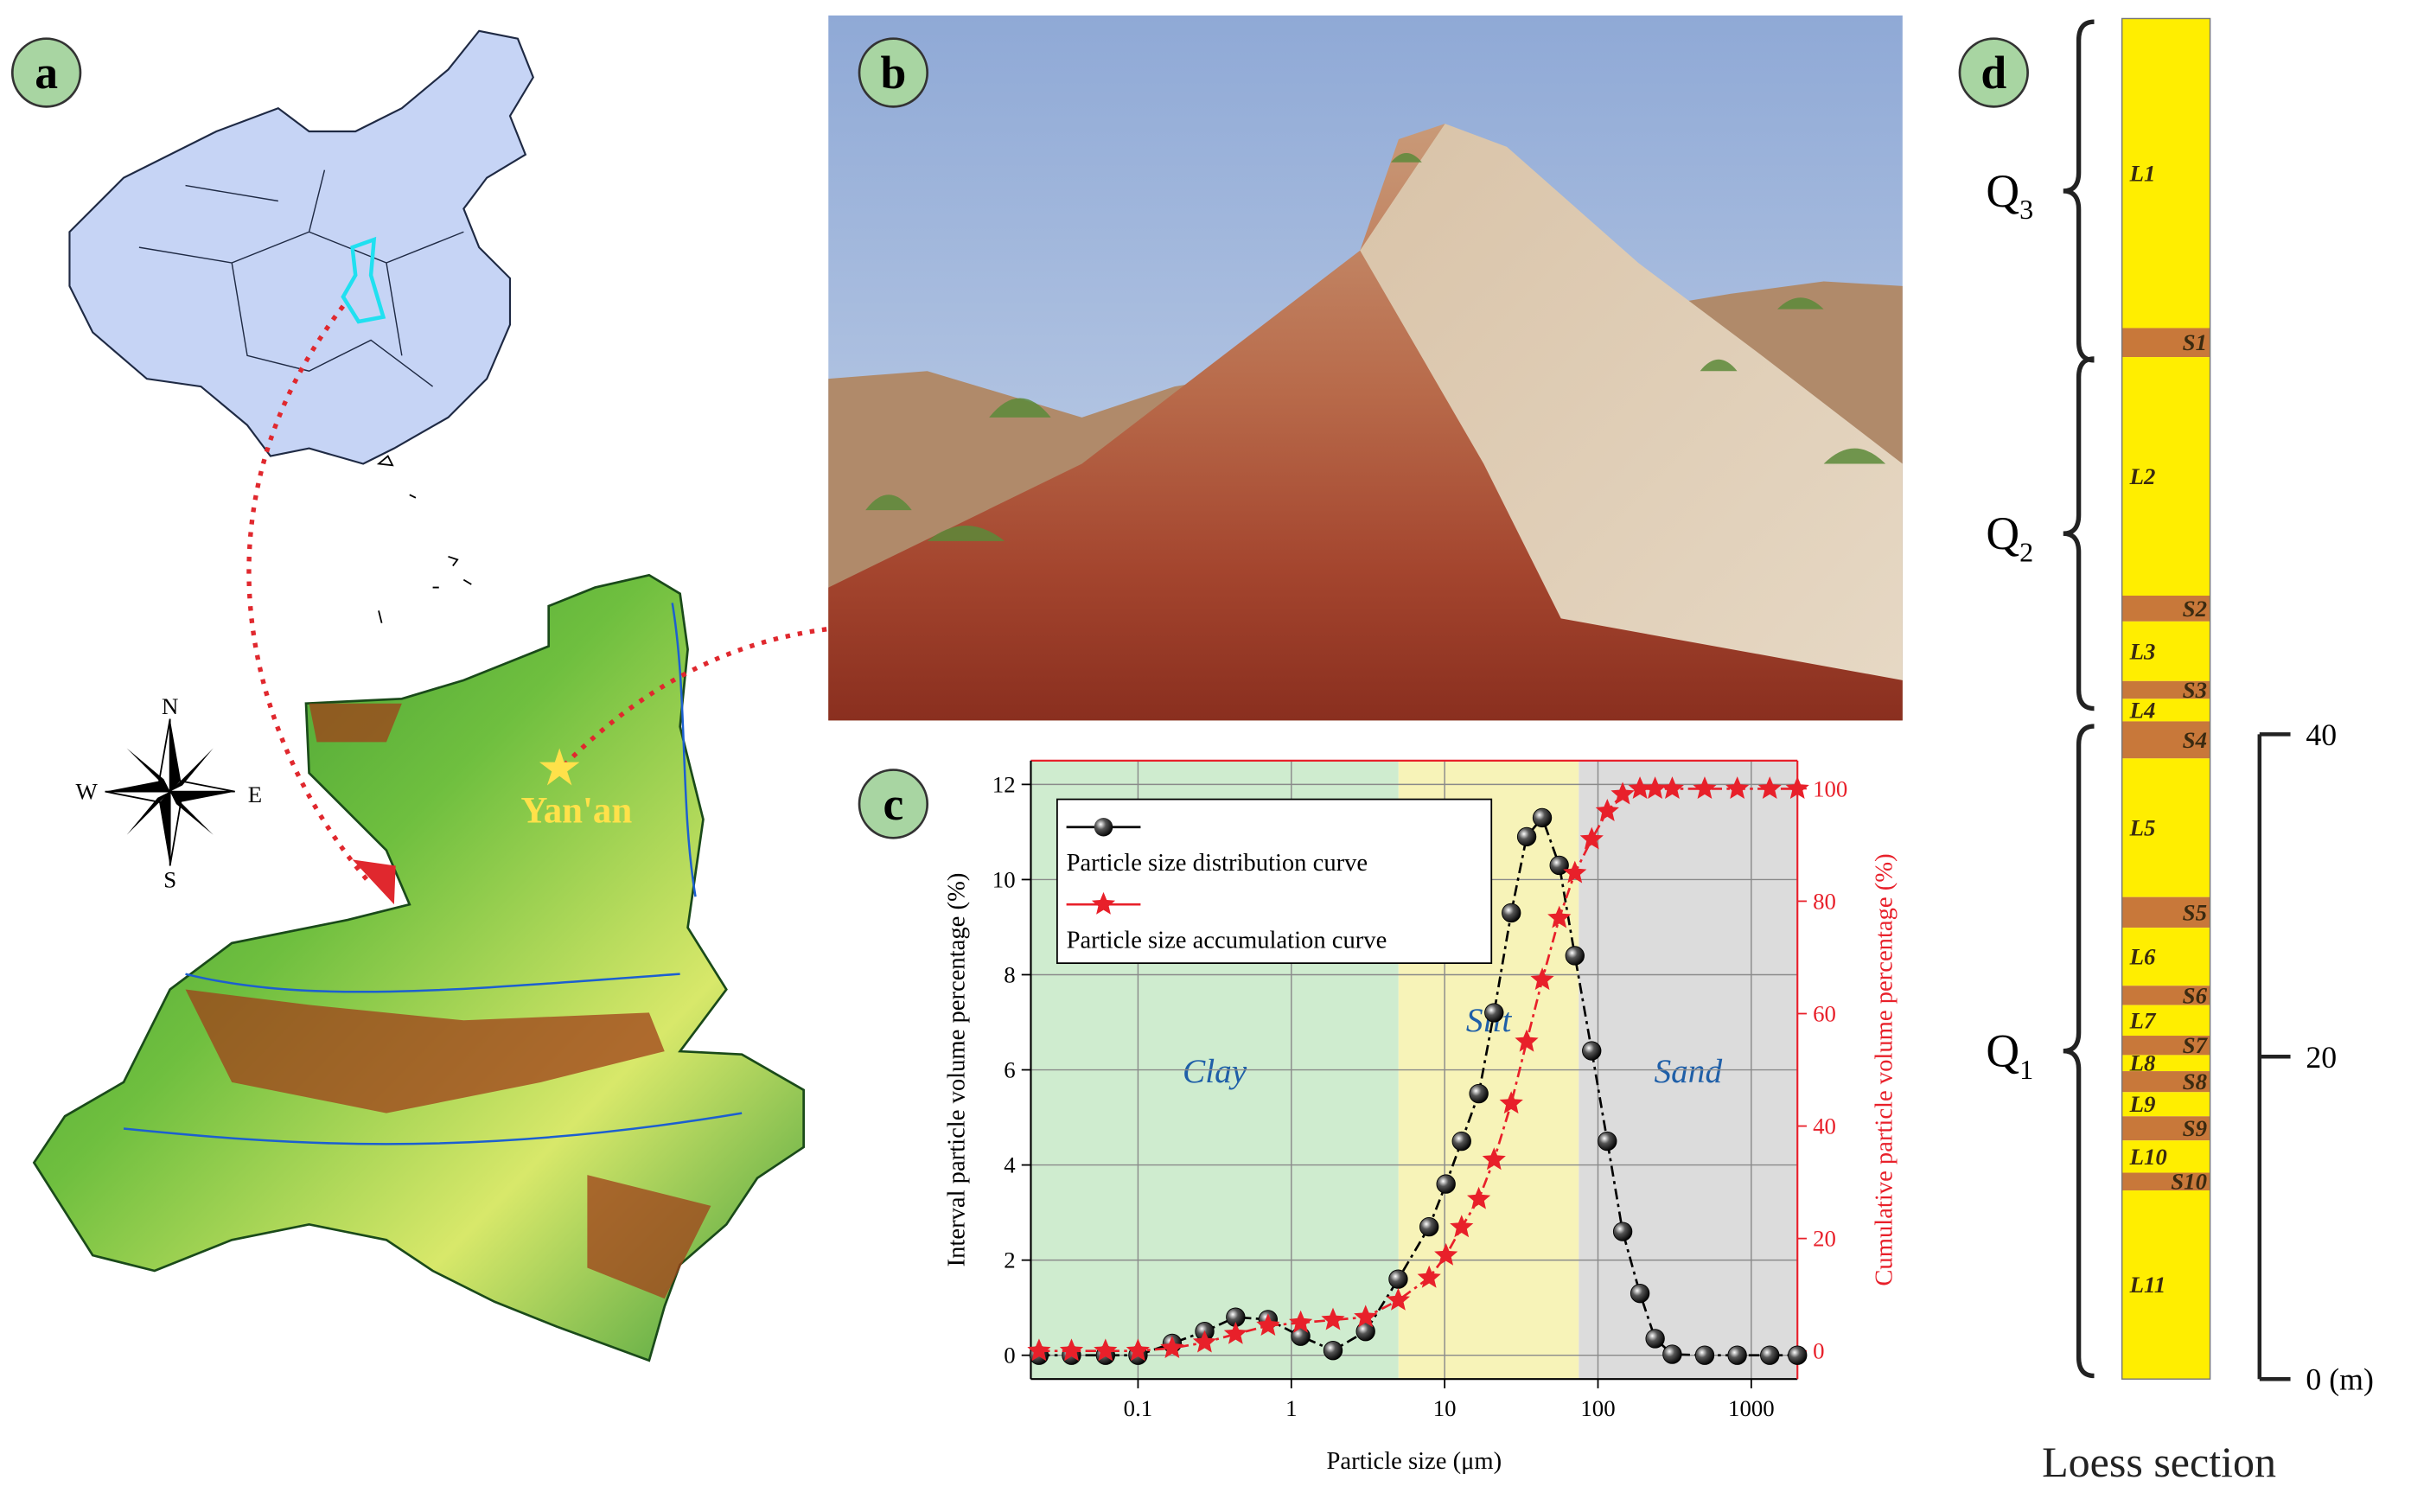 This screenshot has height=1512, width=2411. What do you see at coordinates (2142, 710) in the screenshot?
I see `layer-label: L4` at bounding box center [2142, 710].